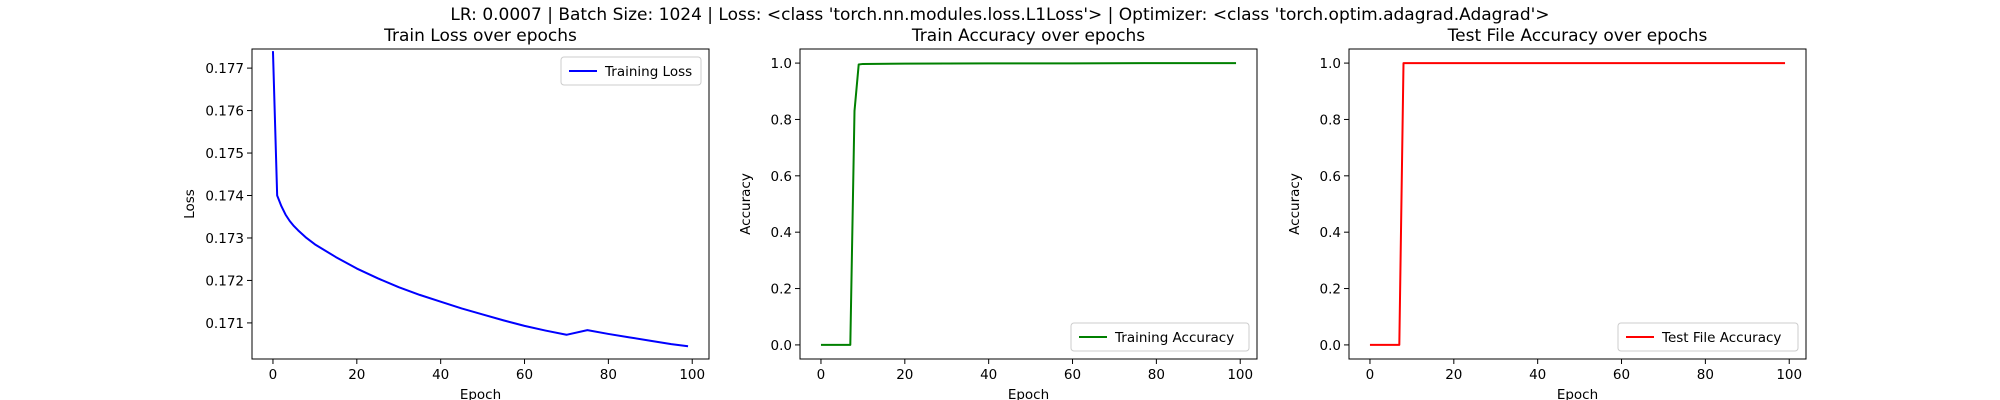  What do you see at coordinates (1721, 338) in the screenshot?
I see `legend-label: Test File Accuracy` at bounding box center [1721, 338].